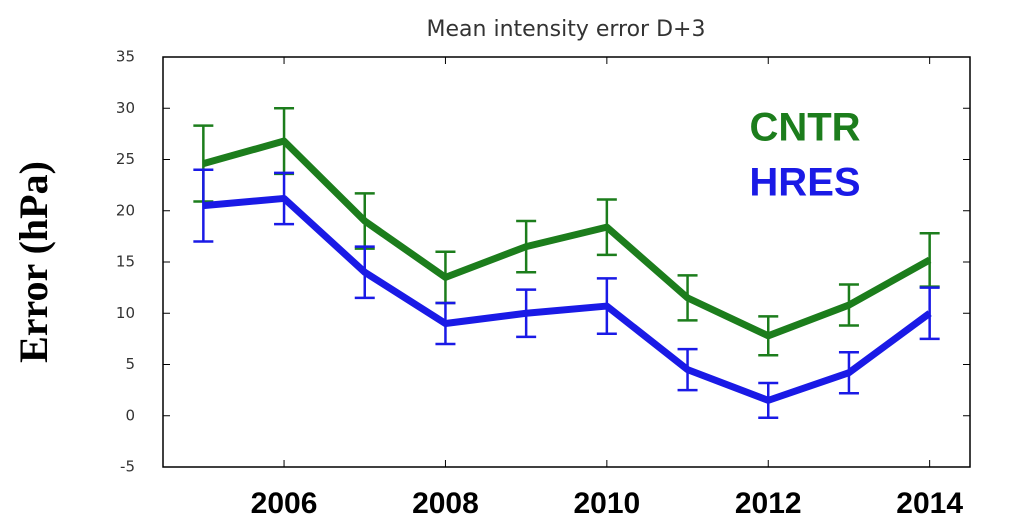 This screenshot has width=1014, height=524. Describe the element at coordinates (804, 128) in the screenshot. I see `legend-label: CNTR` at that location.